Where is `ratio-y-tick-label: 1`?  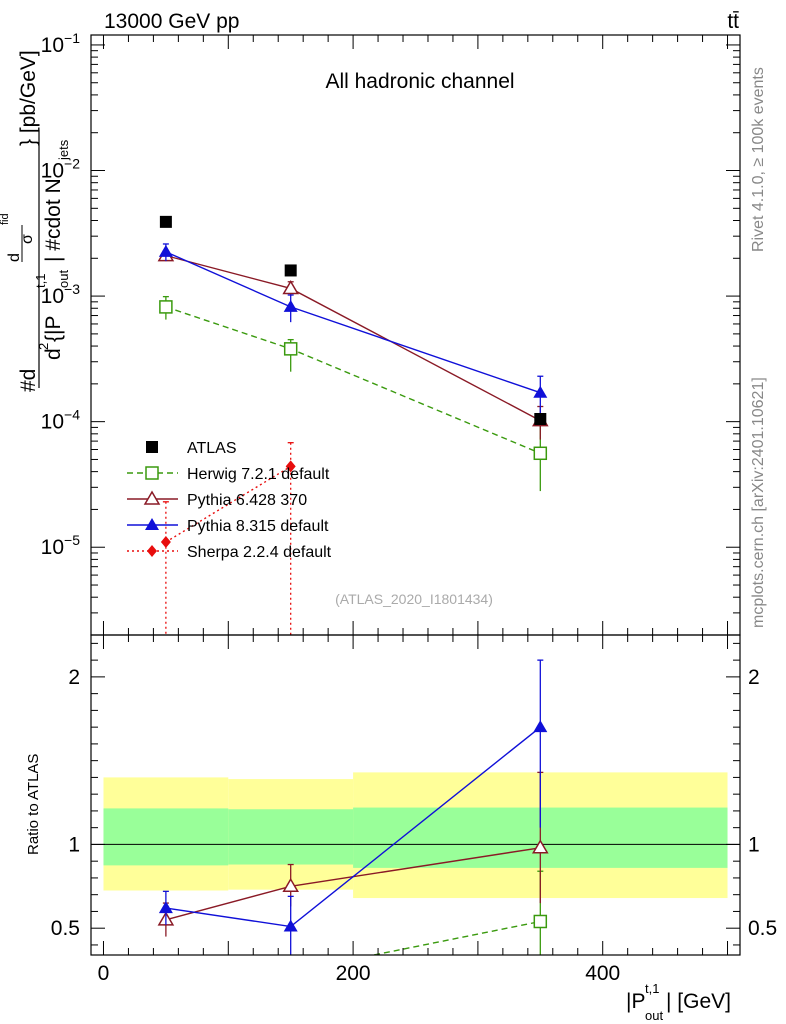 ratio-y-tick-label: 1 is located at coordinates (74, 844).